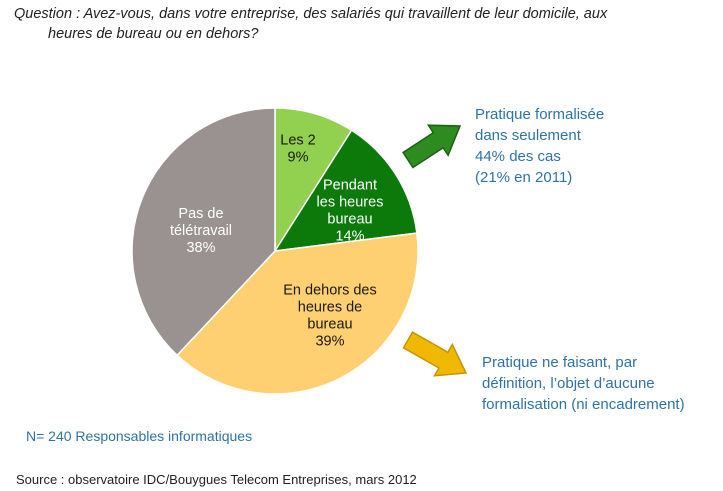  What do you see at coordinates (330, 291) in the screenshot?
I see `slice-label-line: En dehors des` at bounding box center [330, 291].